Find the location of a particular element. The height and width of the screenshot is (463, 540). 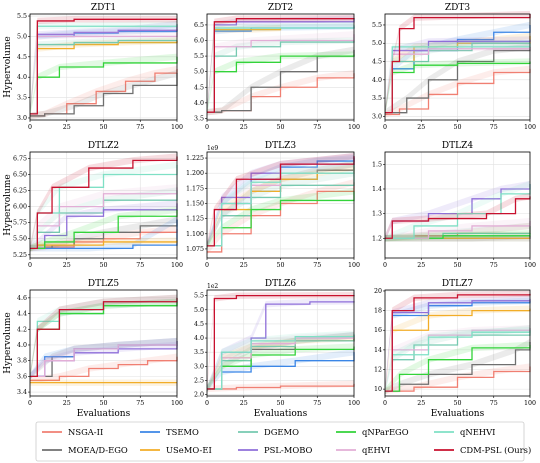

panel-title: DTLZ7 is located at coordinates (457, 284).